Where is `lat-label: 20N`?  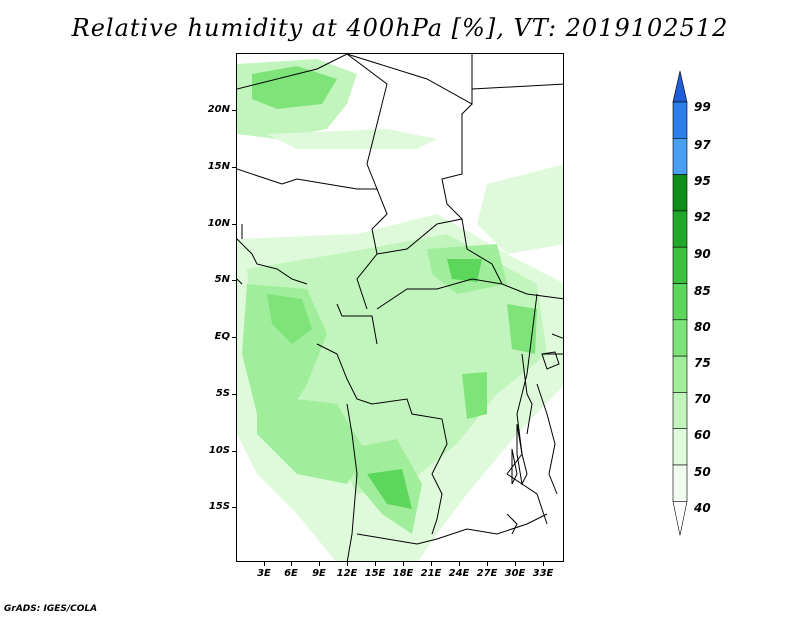
lat-label: 20N is located at coordinates (218, 109).